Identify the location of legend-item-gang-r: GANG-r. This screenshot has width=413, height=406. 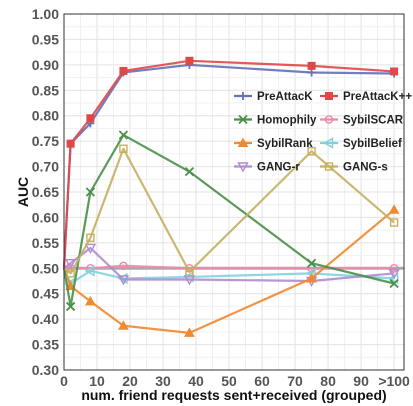
(267, 168).